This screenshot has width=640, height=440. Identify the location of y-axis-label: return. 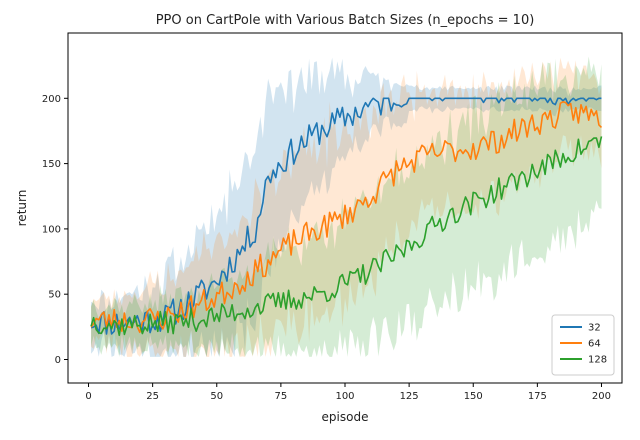
(22, 208).